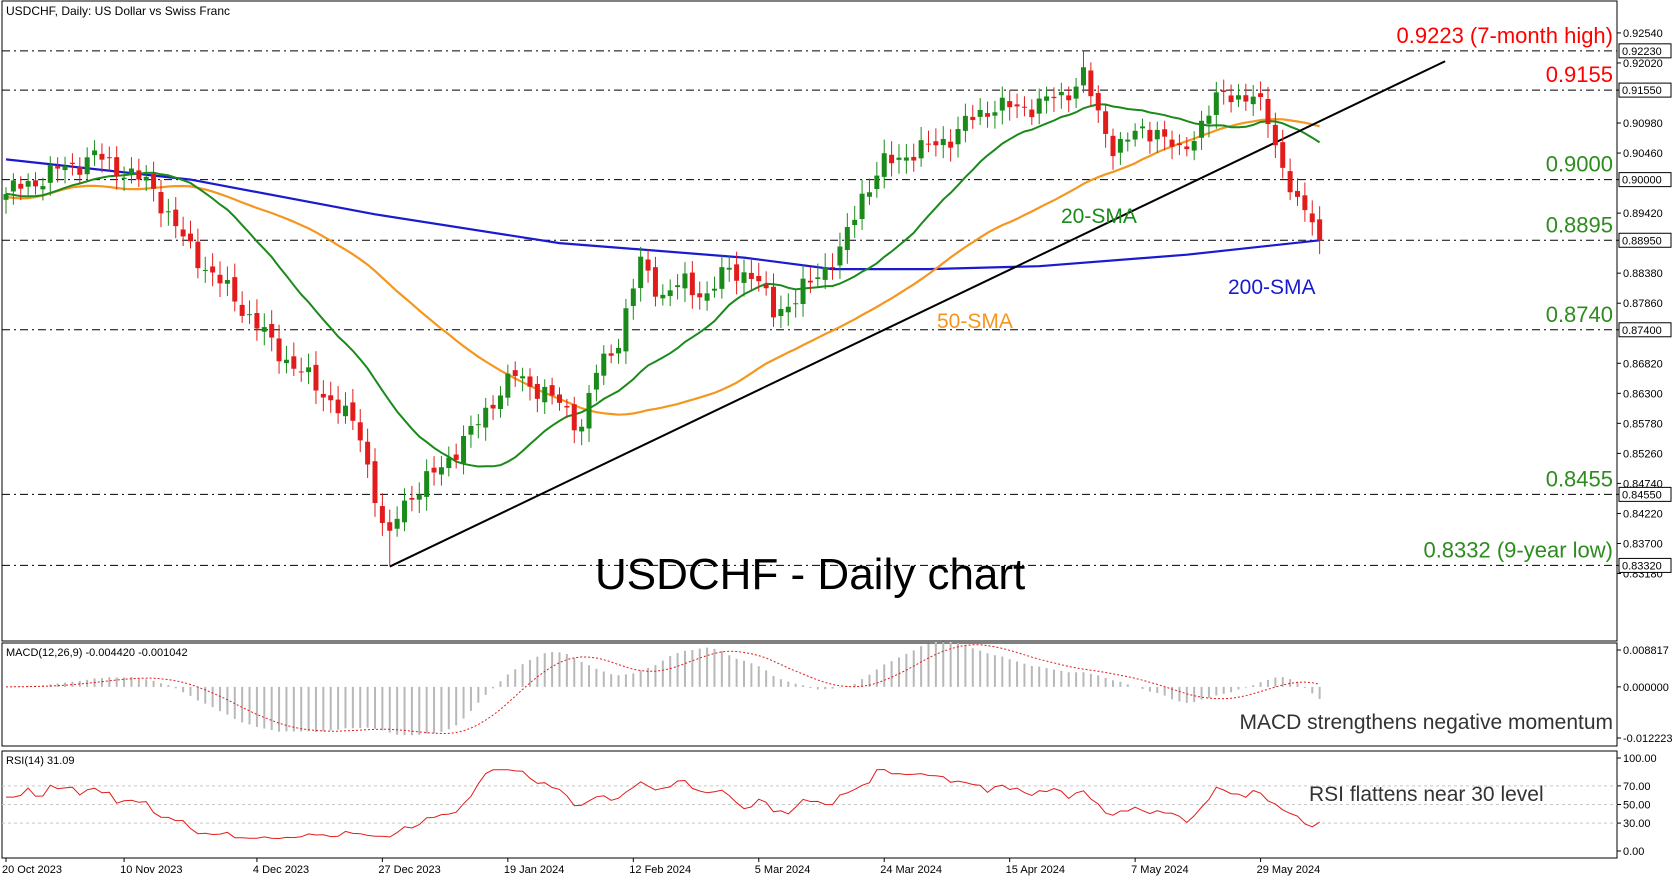 The height and width of the screenshot is (877, 1678). Describe the element at coordinates (1640, 759) in the screenshot. I see `rsi-tick-label: 100.00` at that location.